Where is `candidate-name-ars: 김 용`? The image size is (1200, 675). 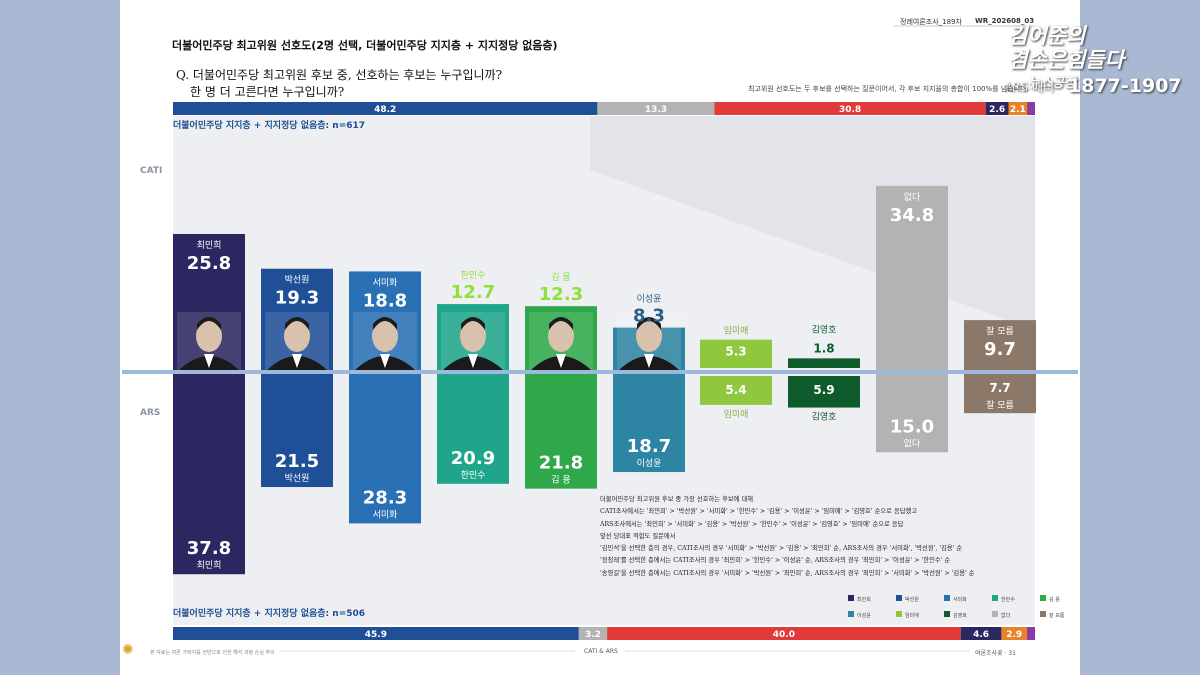 candidate-name-ars: 김 용 is located at coordinates (560, 480).